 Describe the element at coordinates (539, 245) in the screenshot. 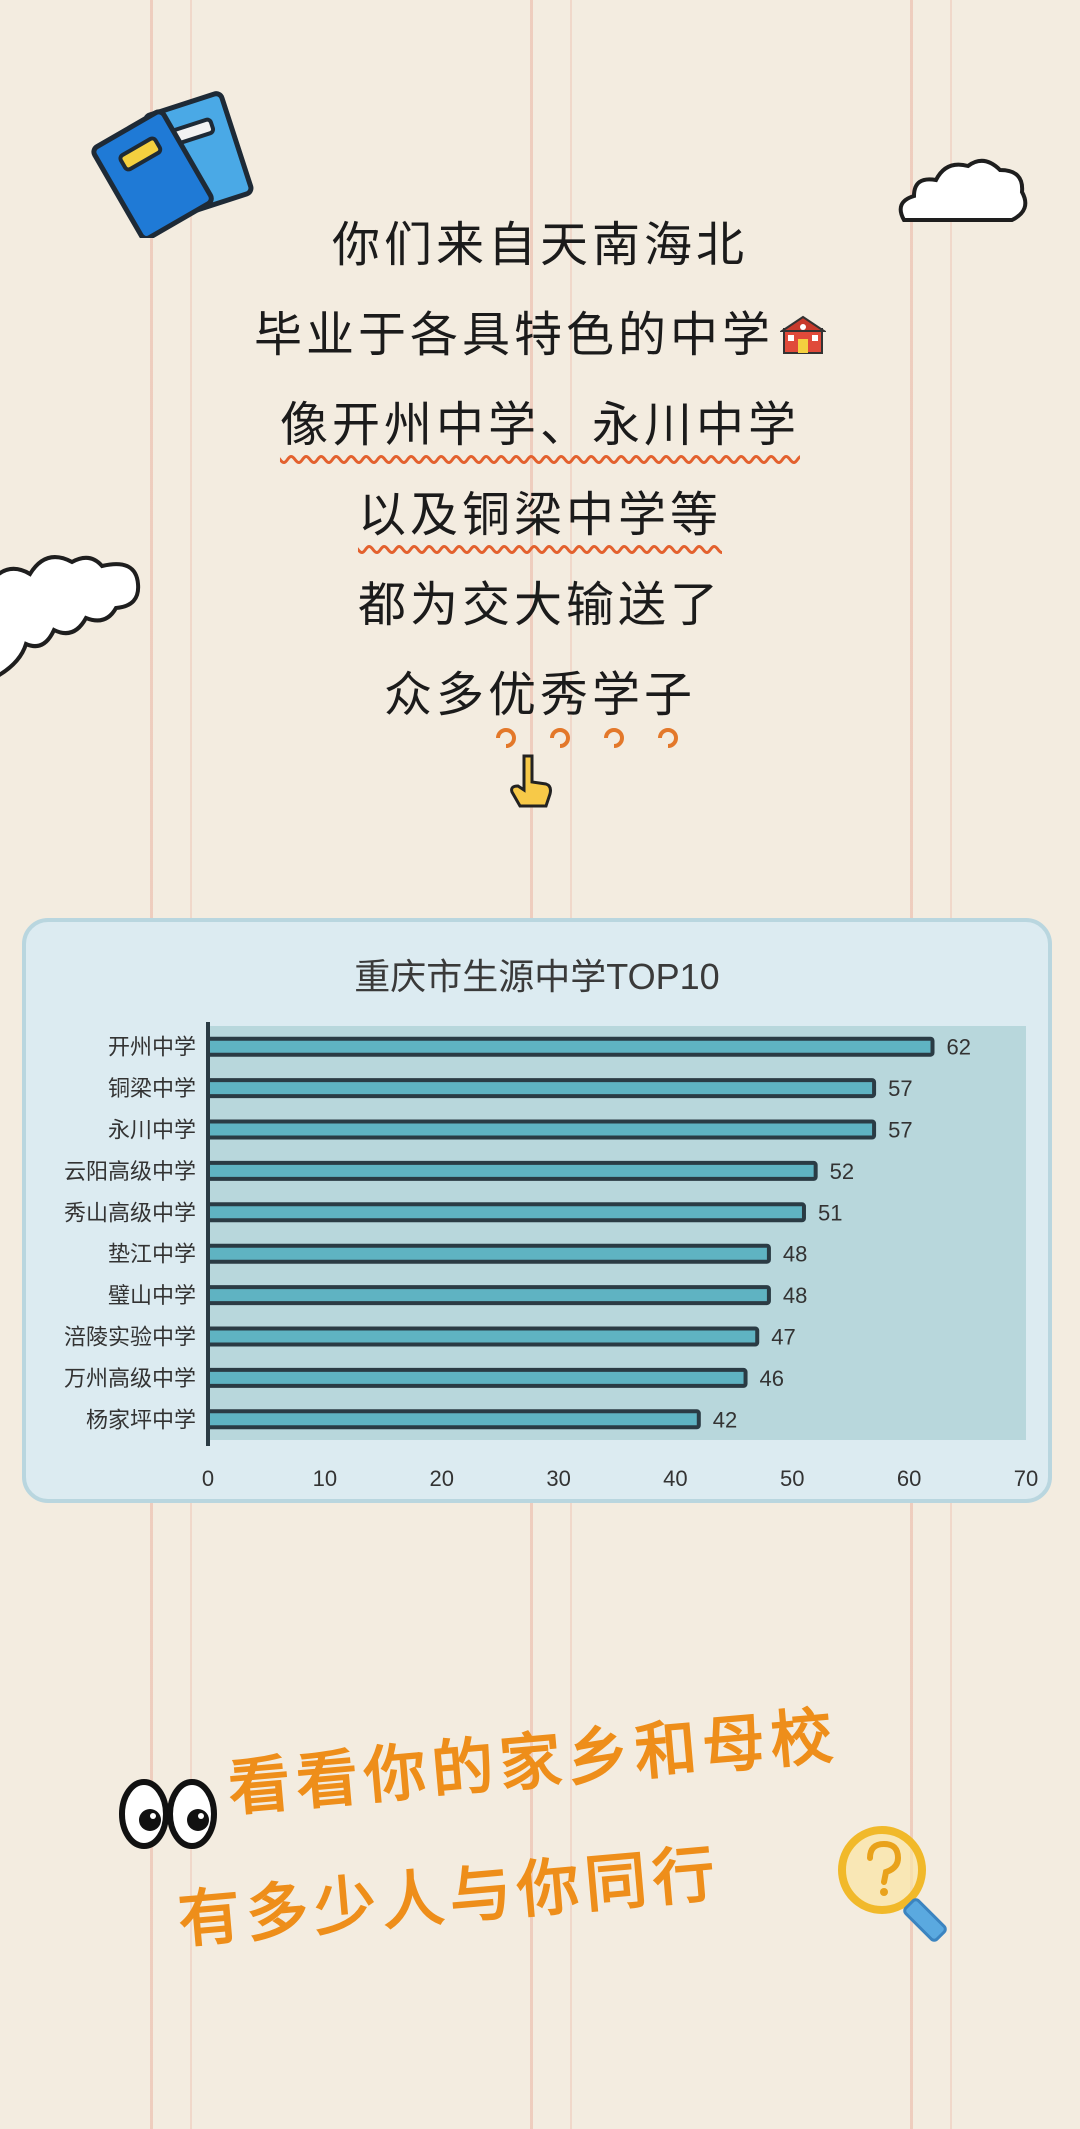

I see `poem-line-1: 你们来自天南海北` at that location.